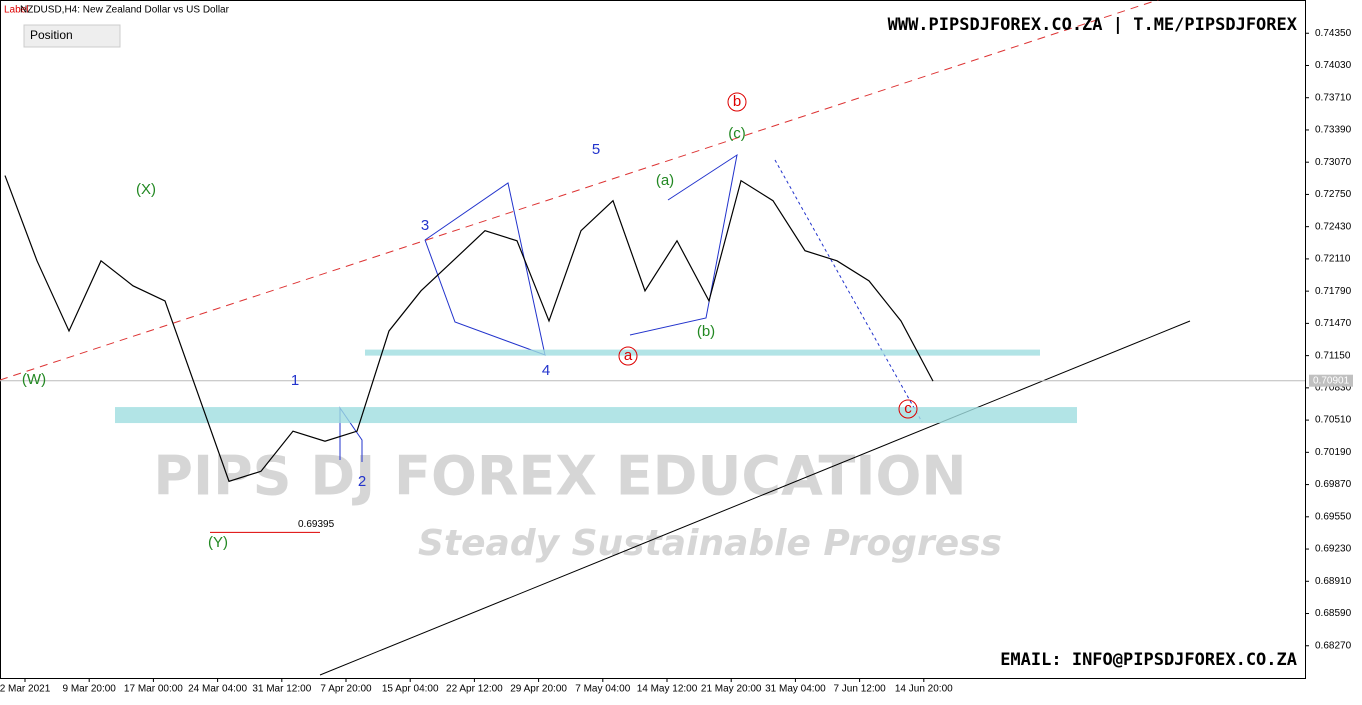  I want to click on x-tick-label: 21 May 20:00, so click(731, 689).